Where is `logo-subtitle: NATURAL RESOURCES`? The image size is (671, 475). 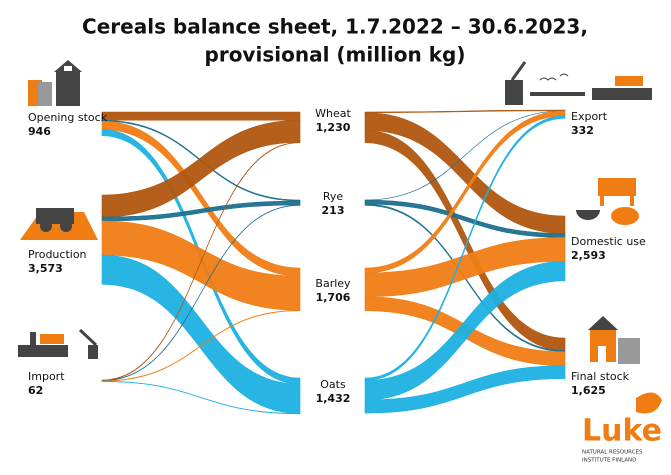
logo-subtitle: NATURAL RESOURCES is located at coordinates (612, 453).